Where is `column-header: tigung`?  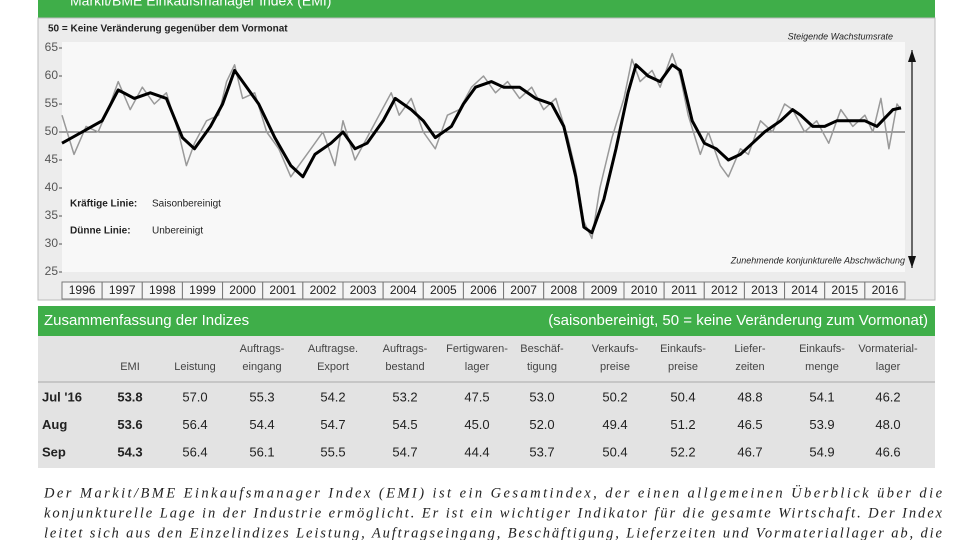
column-header: tigung is located at coordinates (542, 367).